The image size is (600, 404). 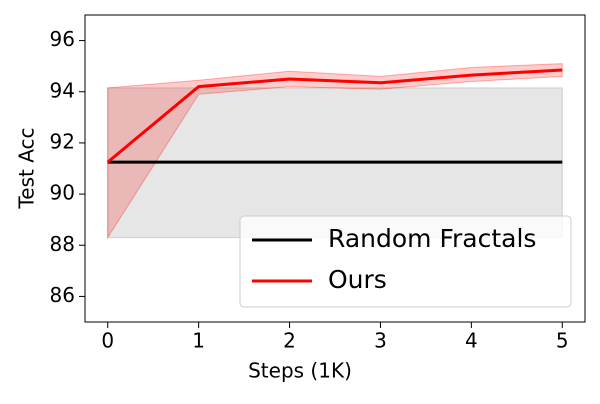 What do you see at coordinates (27, 168) in the screenshot?
I see `y-axis-label: Test Acc` at bounding box center [27, 168].